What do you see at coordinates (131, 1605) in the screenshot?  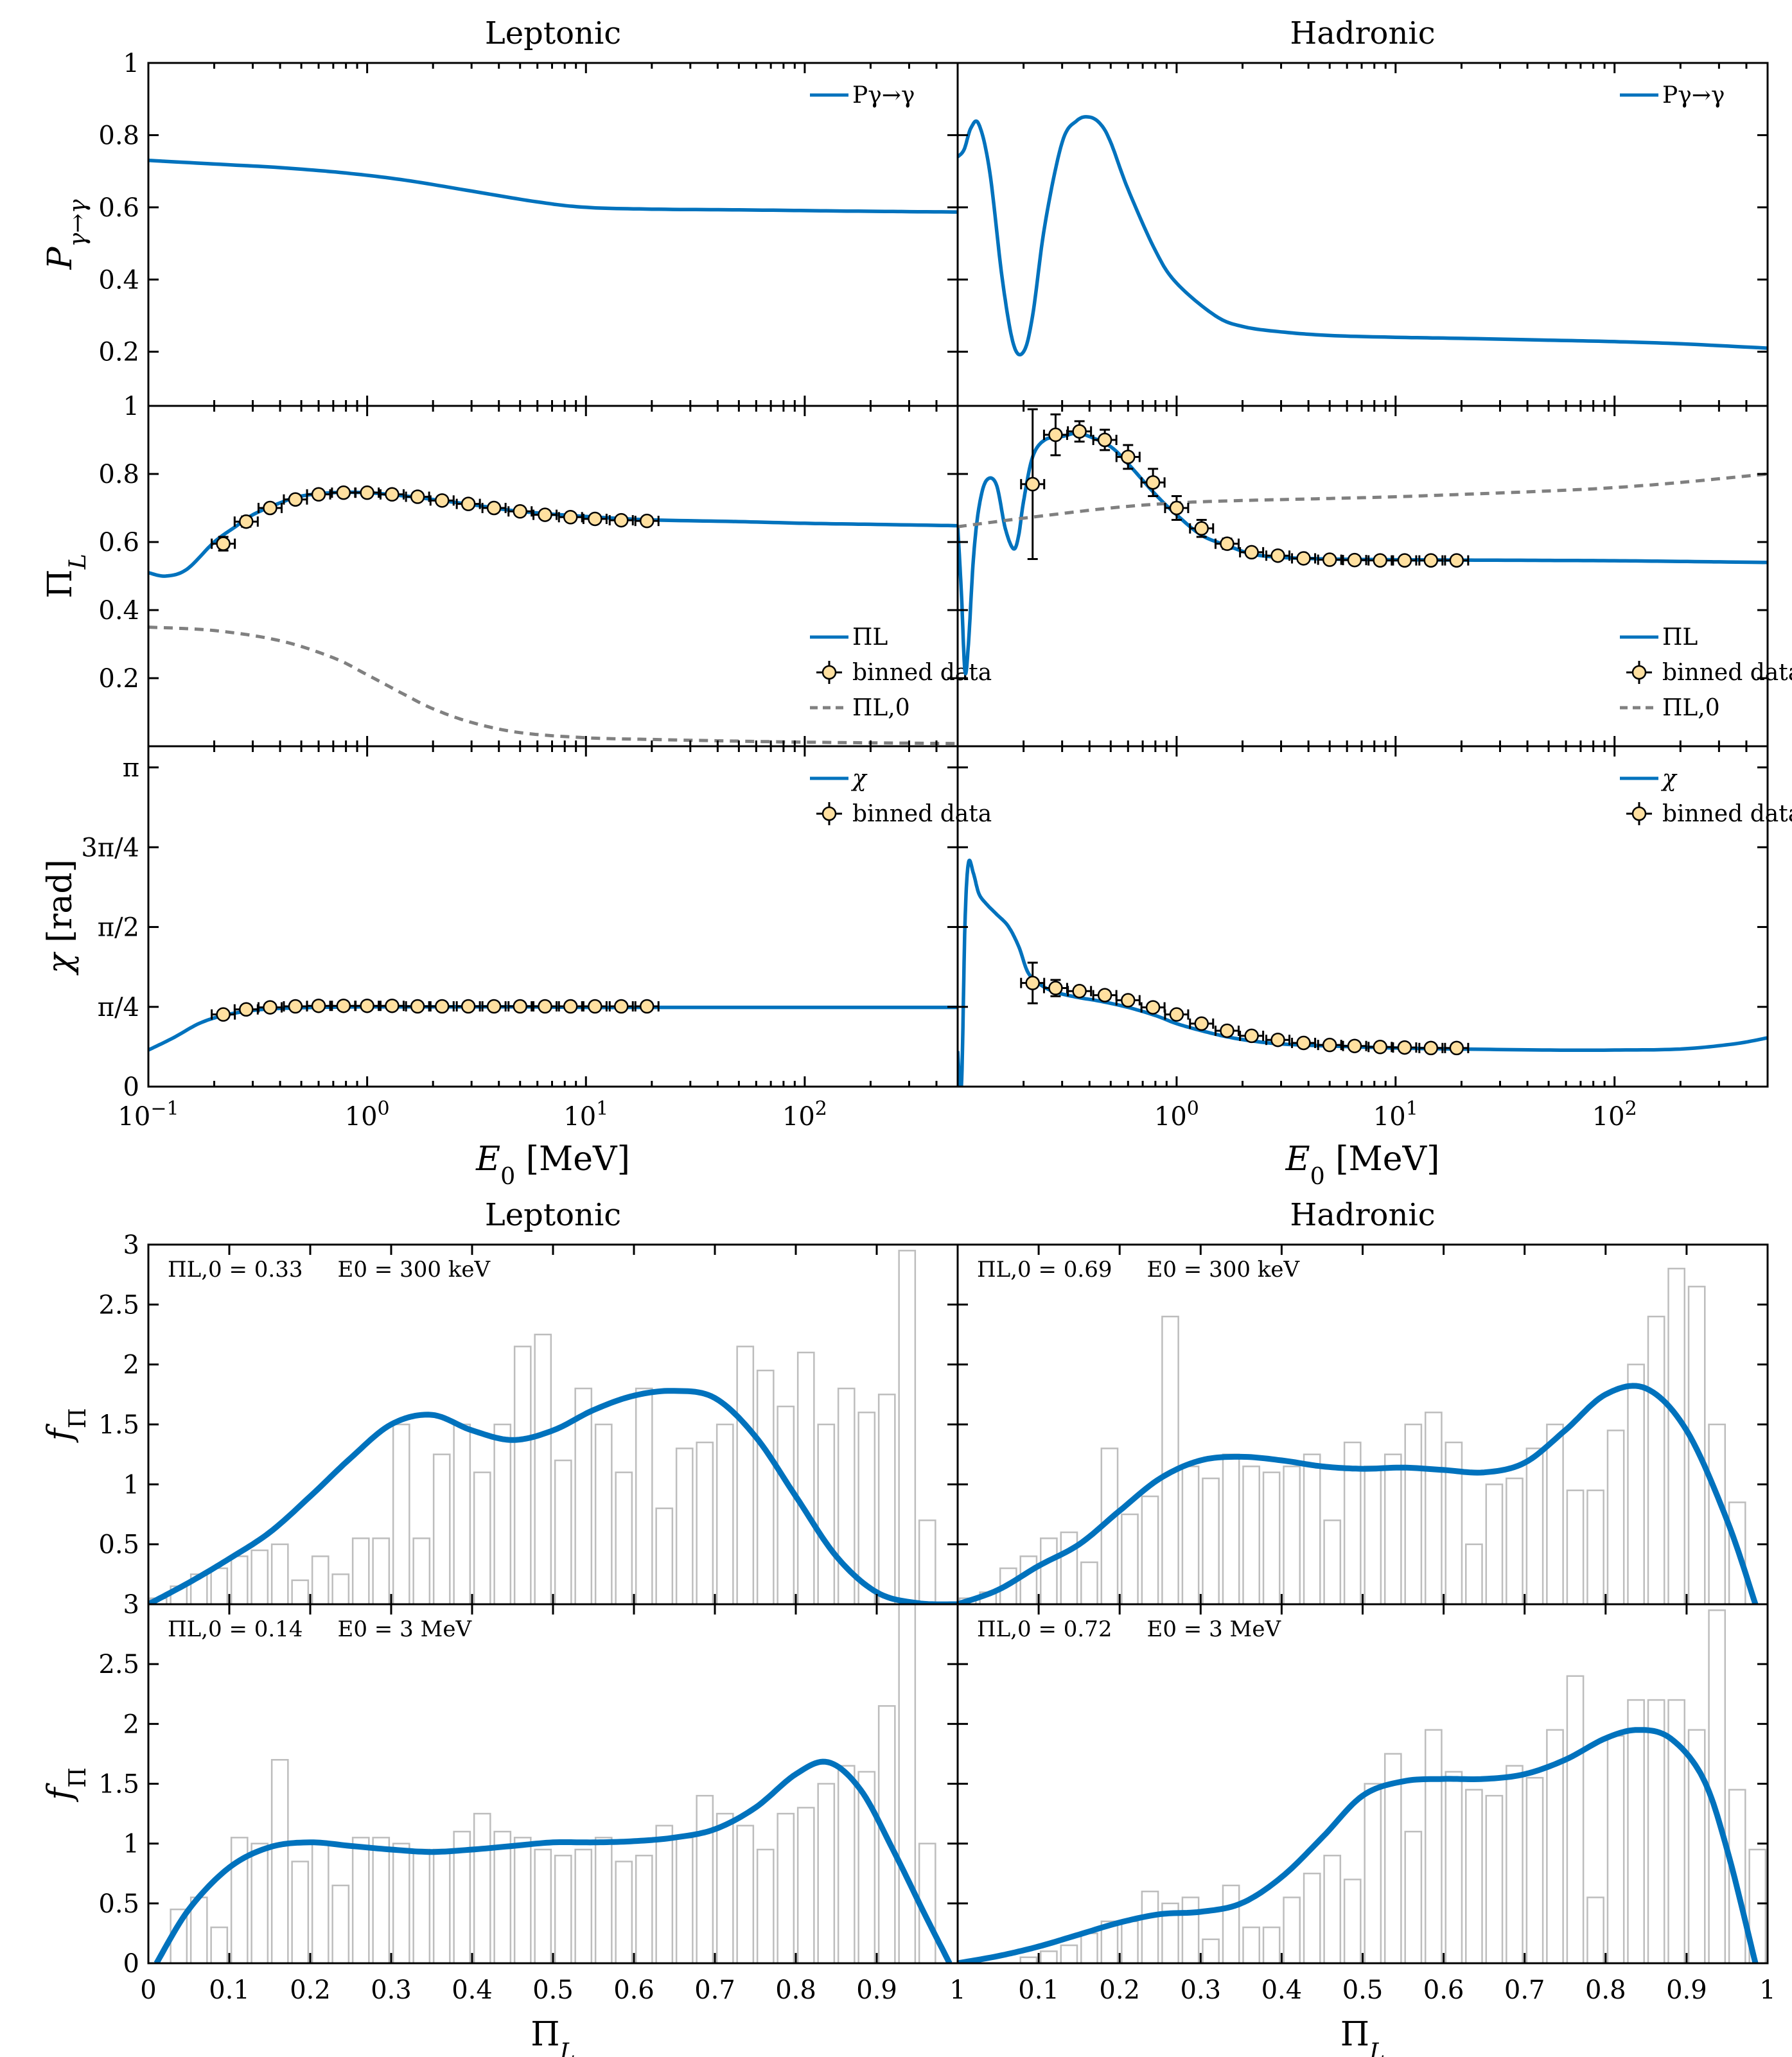 I see `y-tick-label: 3` at bounding box center [131, 1605].